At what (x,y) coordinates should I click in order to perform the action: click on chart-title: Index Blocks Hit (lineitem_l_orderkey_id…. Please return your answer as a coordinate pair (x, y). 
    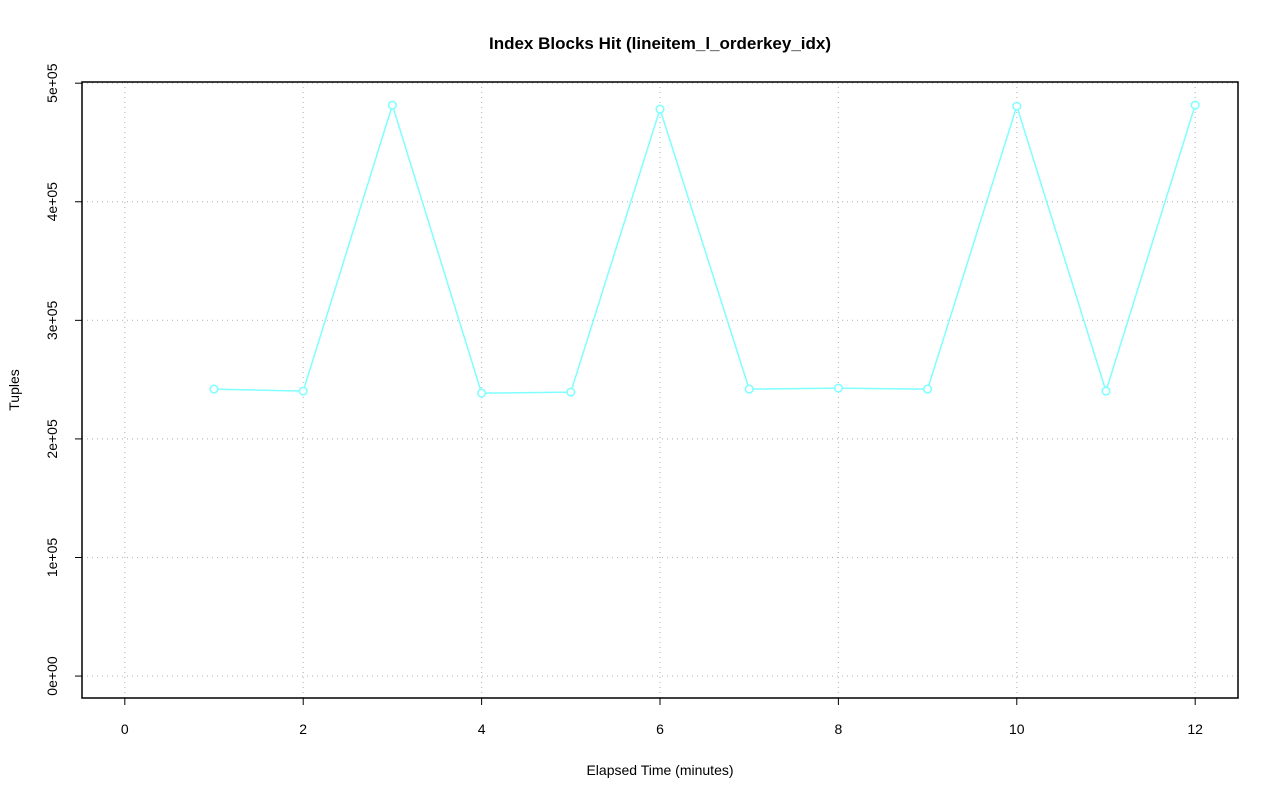
    Looking at the image, I should click on (660, 43).